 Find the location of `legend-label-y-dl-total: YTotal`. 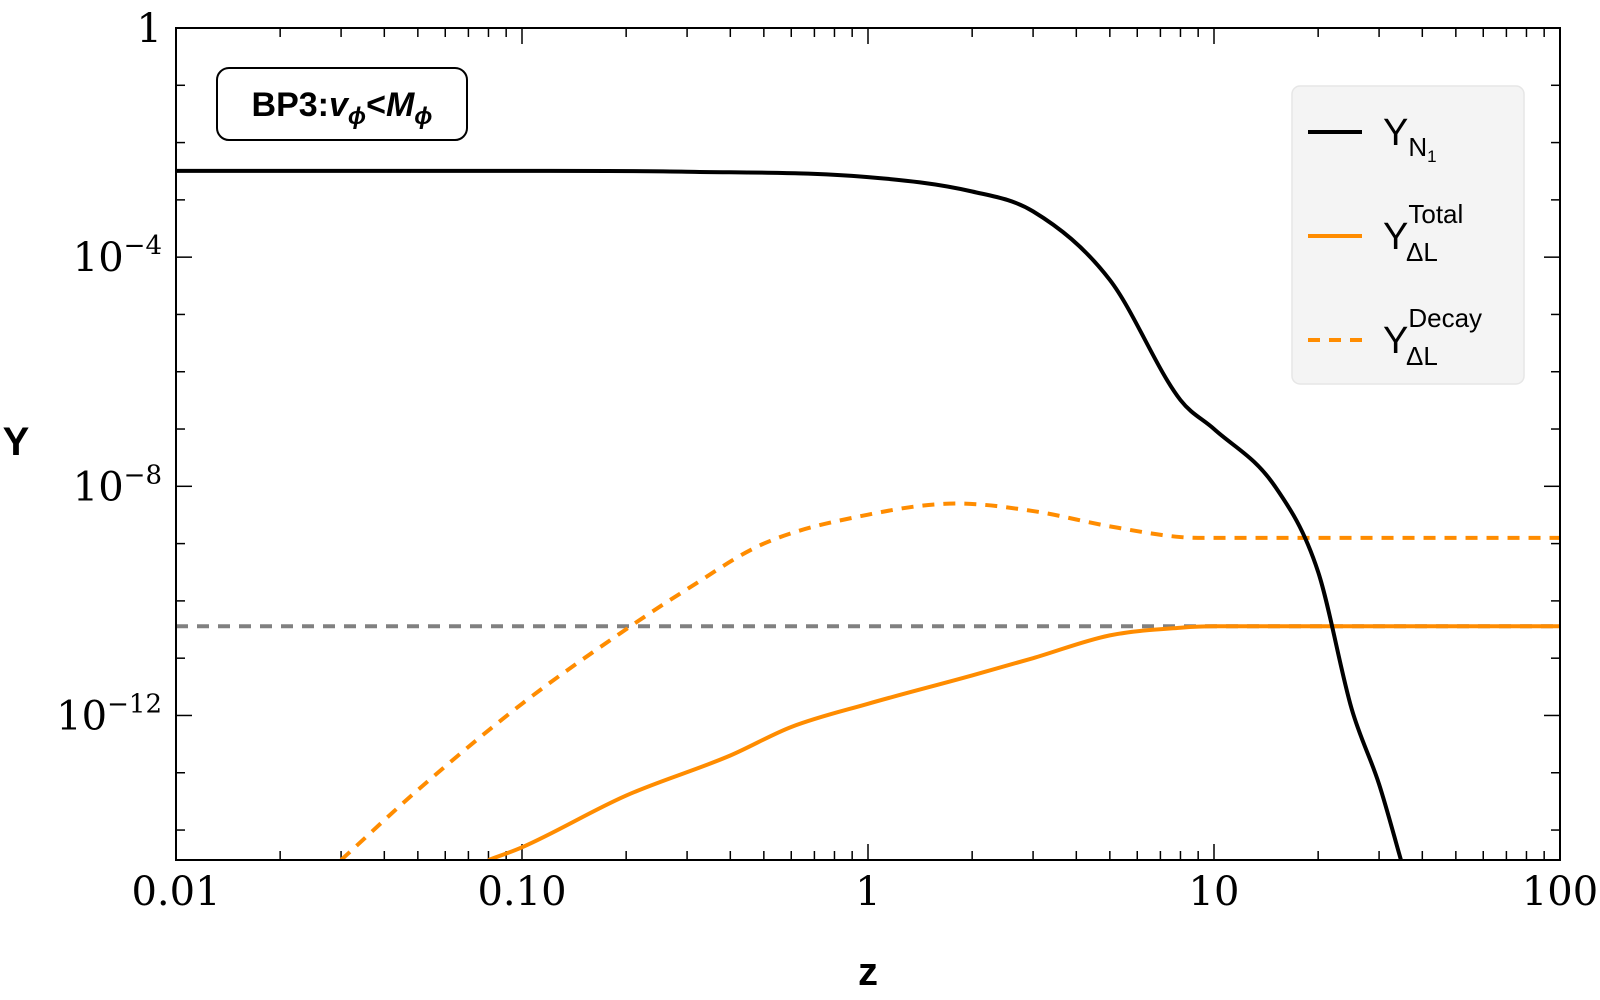

legend-label-y-dl-total: YTotal is located at coordinates (1423, 228).